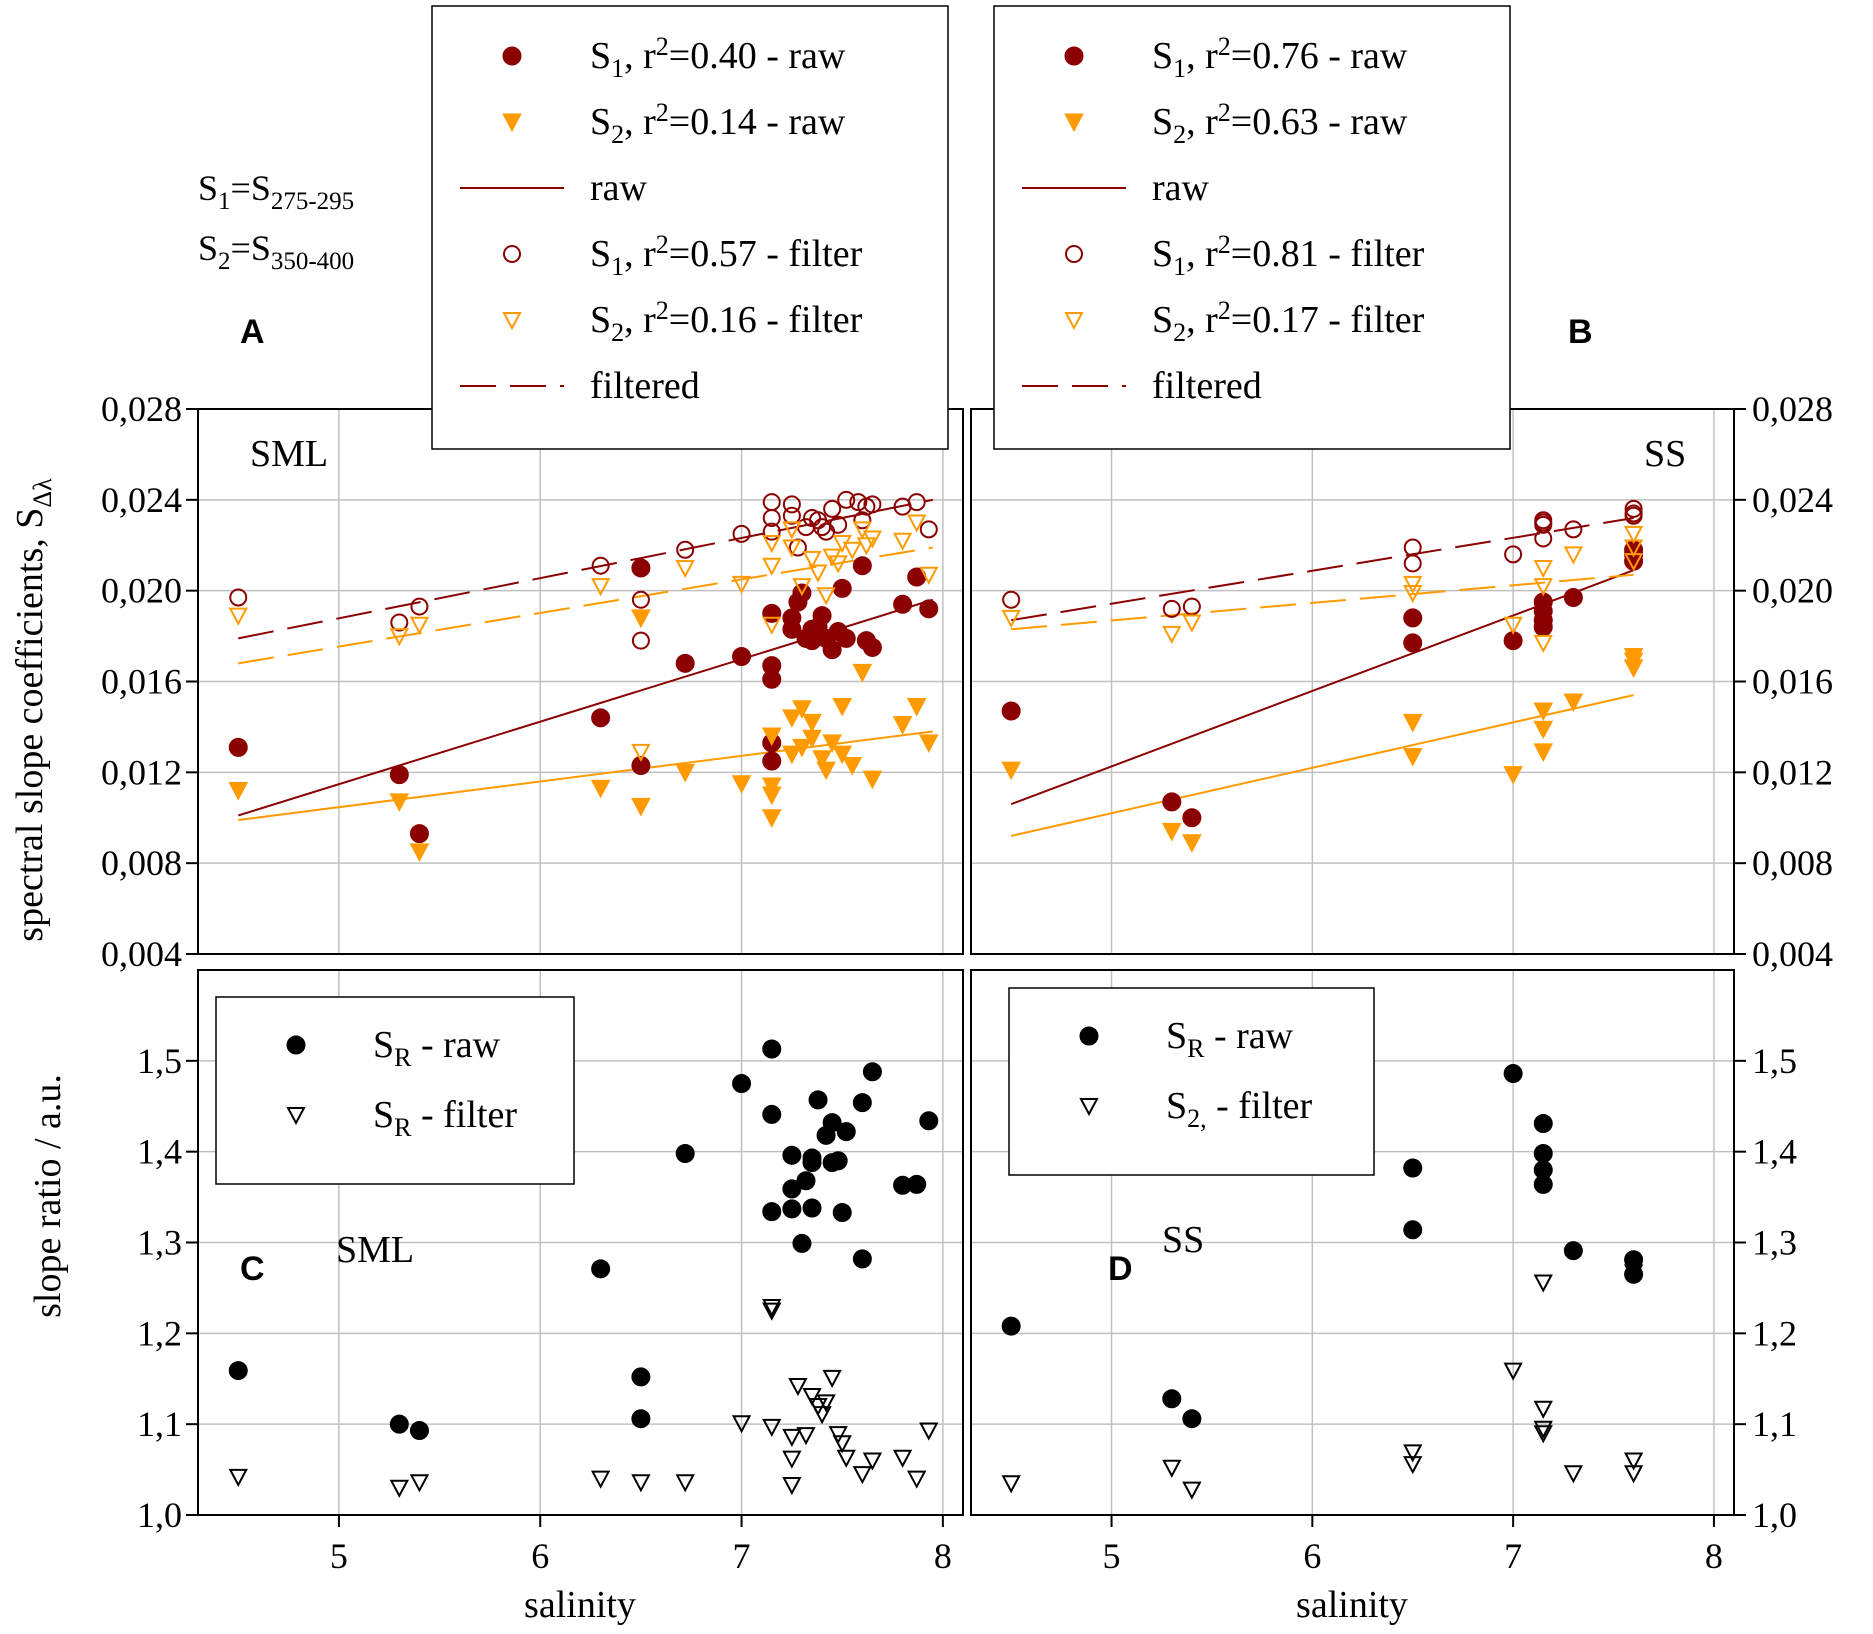 This screenshot has height=1634, width=1873. I want to click on x-tick-label: 8, so click(943, 1556).